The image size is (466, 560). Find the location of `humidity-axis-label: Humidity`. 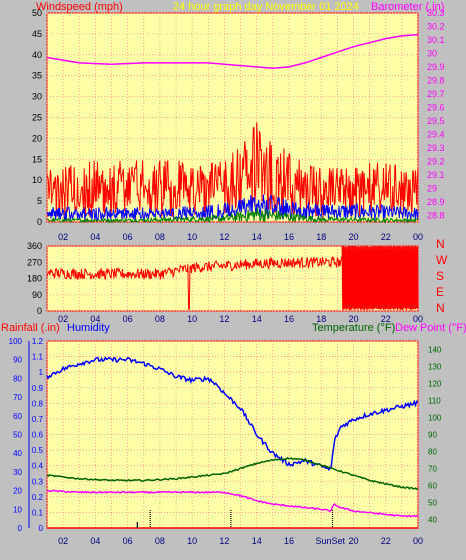

humidity-axis-label: Humidity is located at coordinates (88, 328).